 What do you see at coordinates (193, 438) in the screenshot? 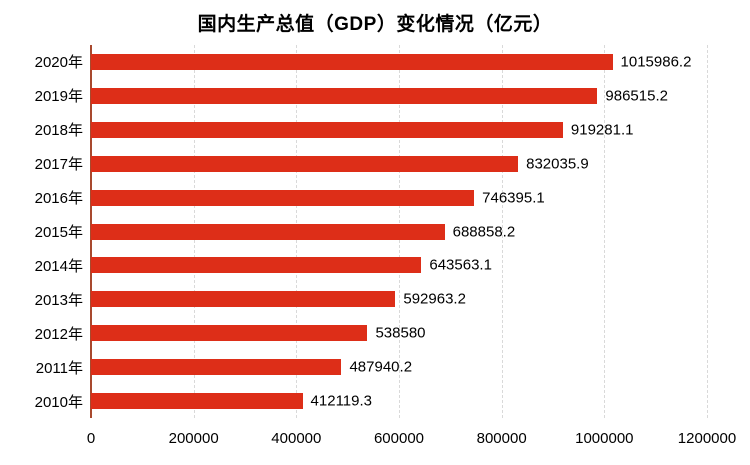
I see `x-tick-label: 200000` at bounding box center [193, 438].